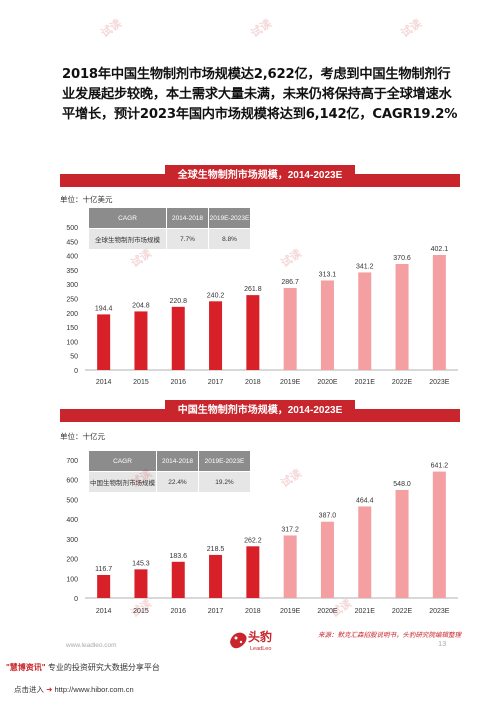 This screenshot has width=499, height=706. I want to click on y-tick-label: 100, so click(72, 342).